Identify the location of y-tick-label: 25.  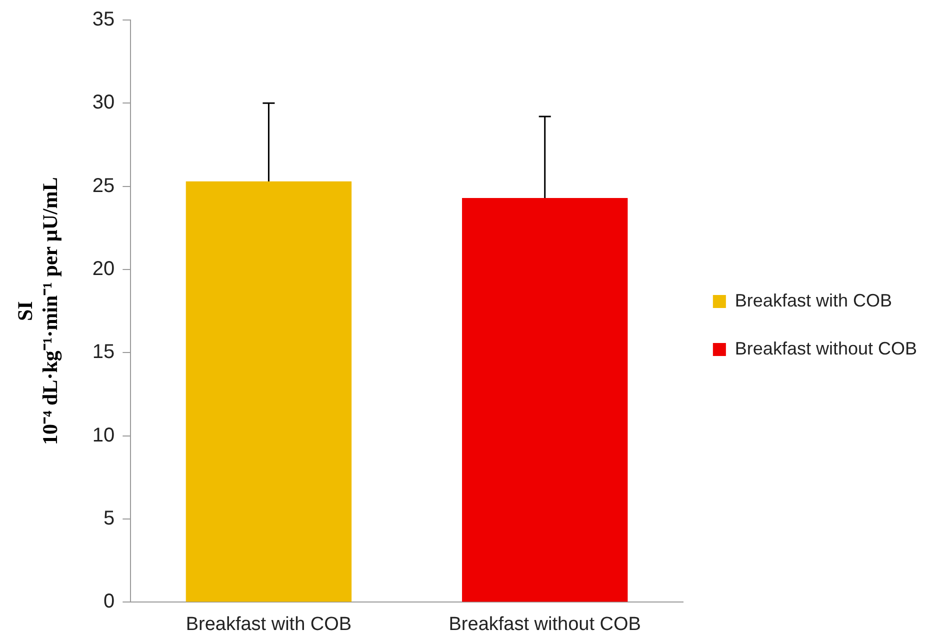
(103, 185).